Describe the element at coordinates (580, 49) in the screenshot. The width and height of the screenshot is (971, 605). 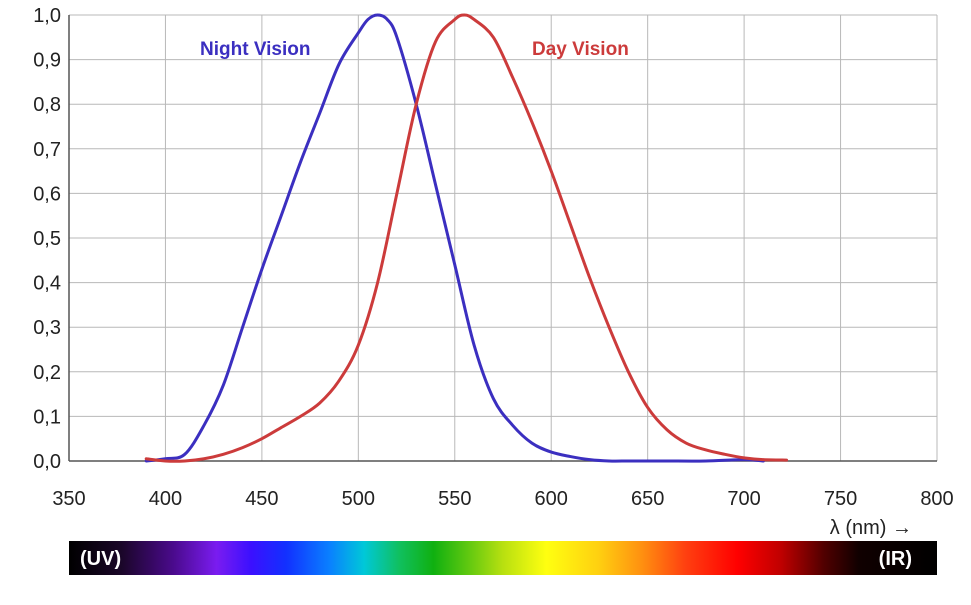
I see `day-vision-label: Day Vision` at that location.